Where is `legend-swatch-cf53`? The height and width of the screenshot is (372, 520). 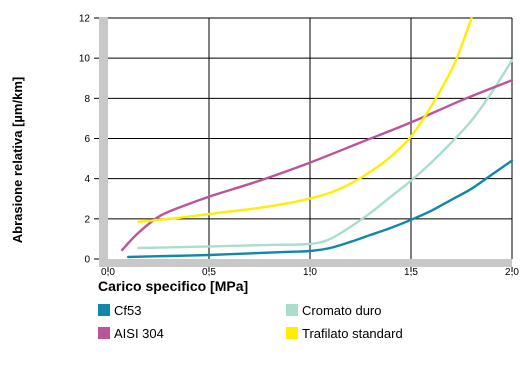
legend-swatch-cf53 is located at coordinates (104, 310).